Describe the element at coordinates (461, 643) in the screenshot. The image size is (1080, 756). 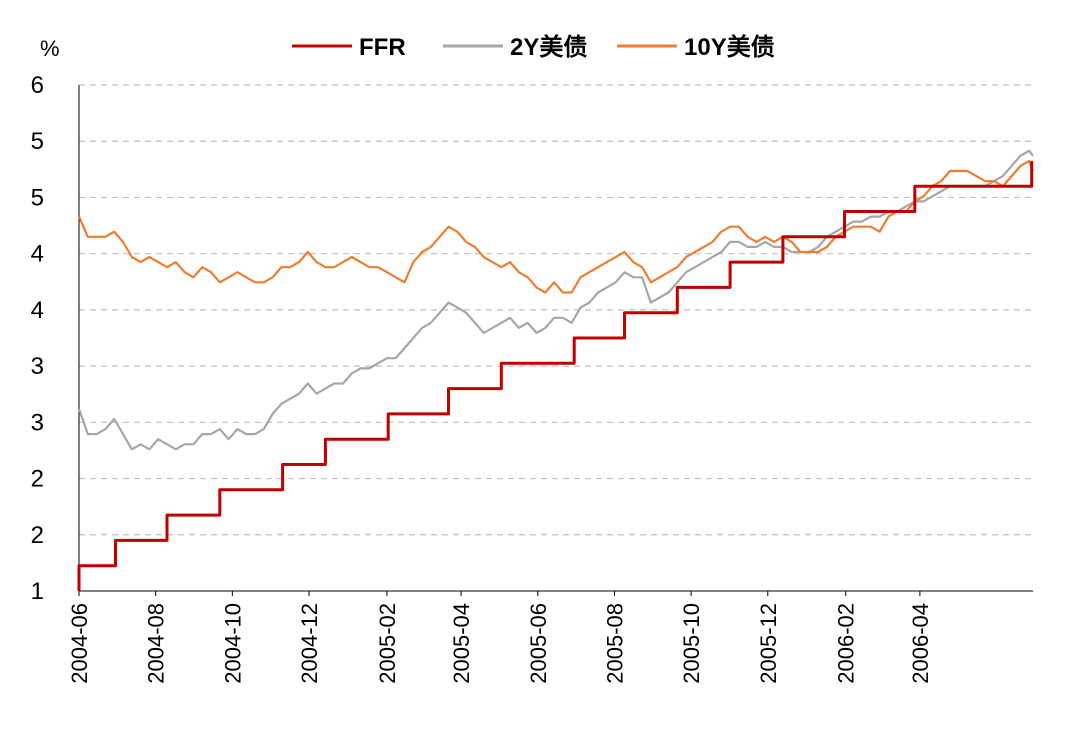
I see `x-tick-label: 2005-04` at that location.